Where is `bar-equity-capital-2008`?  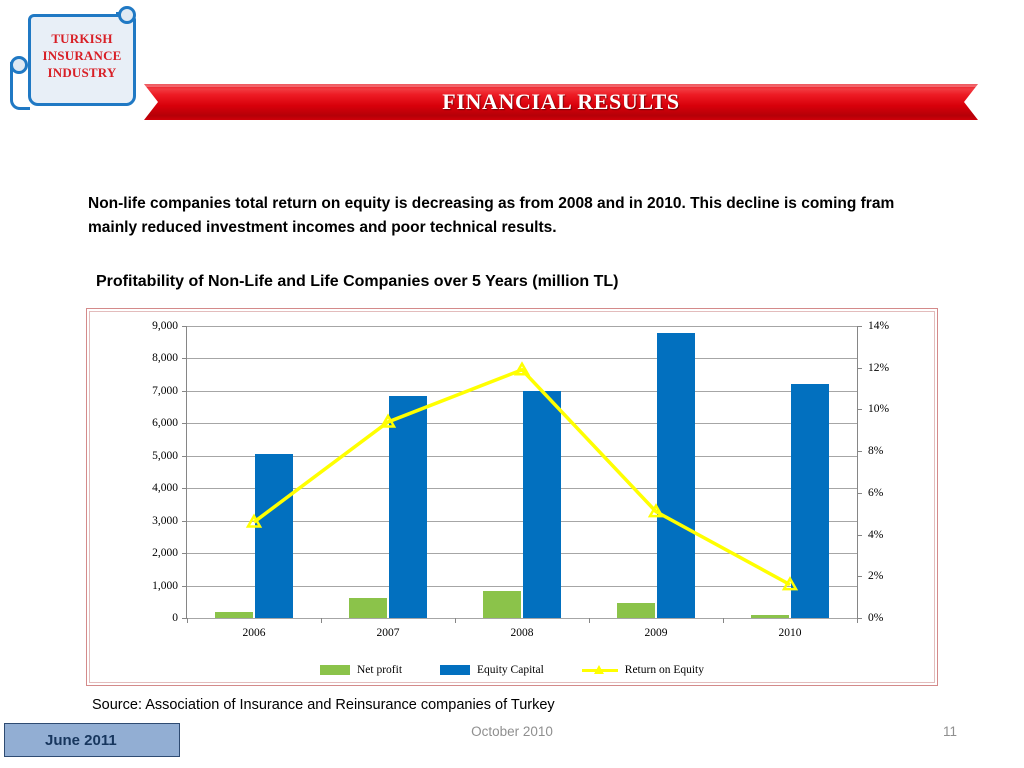
bar-equity-capital-2008 is located at coordinates (542, 504).